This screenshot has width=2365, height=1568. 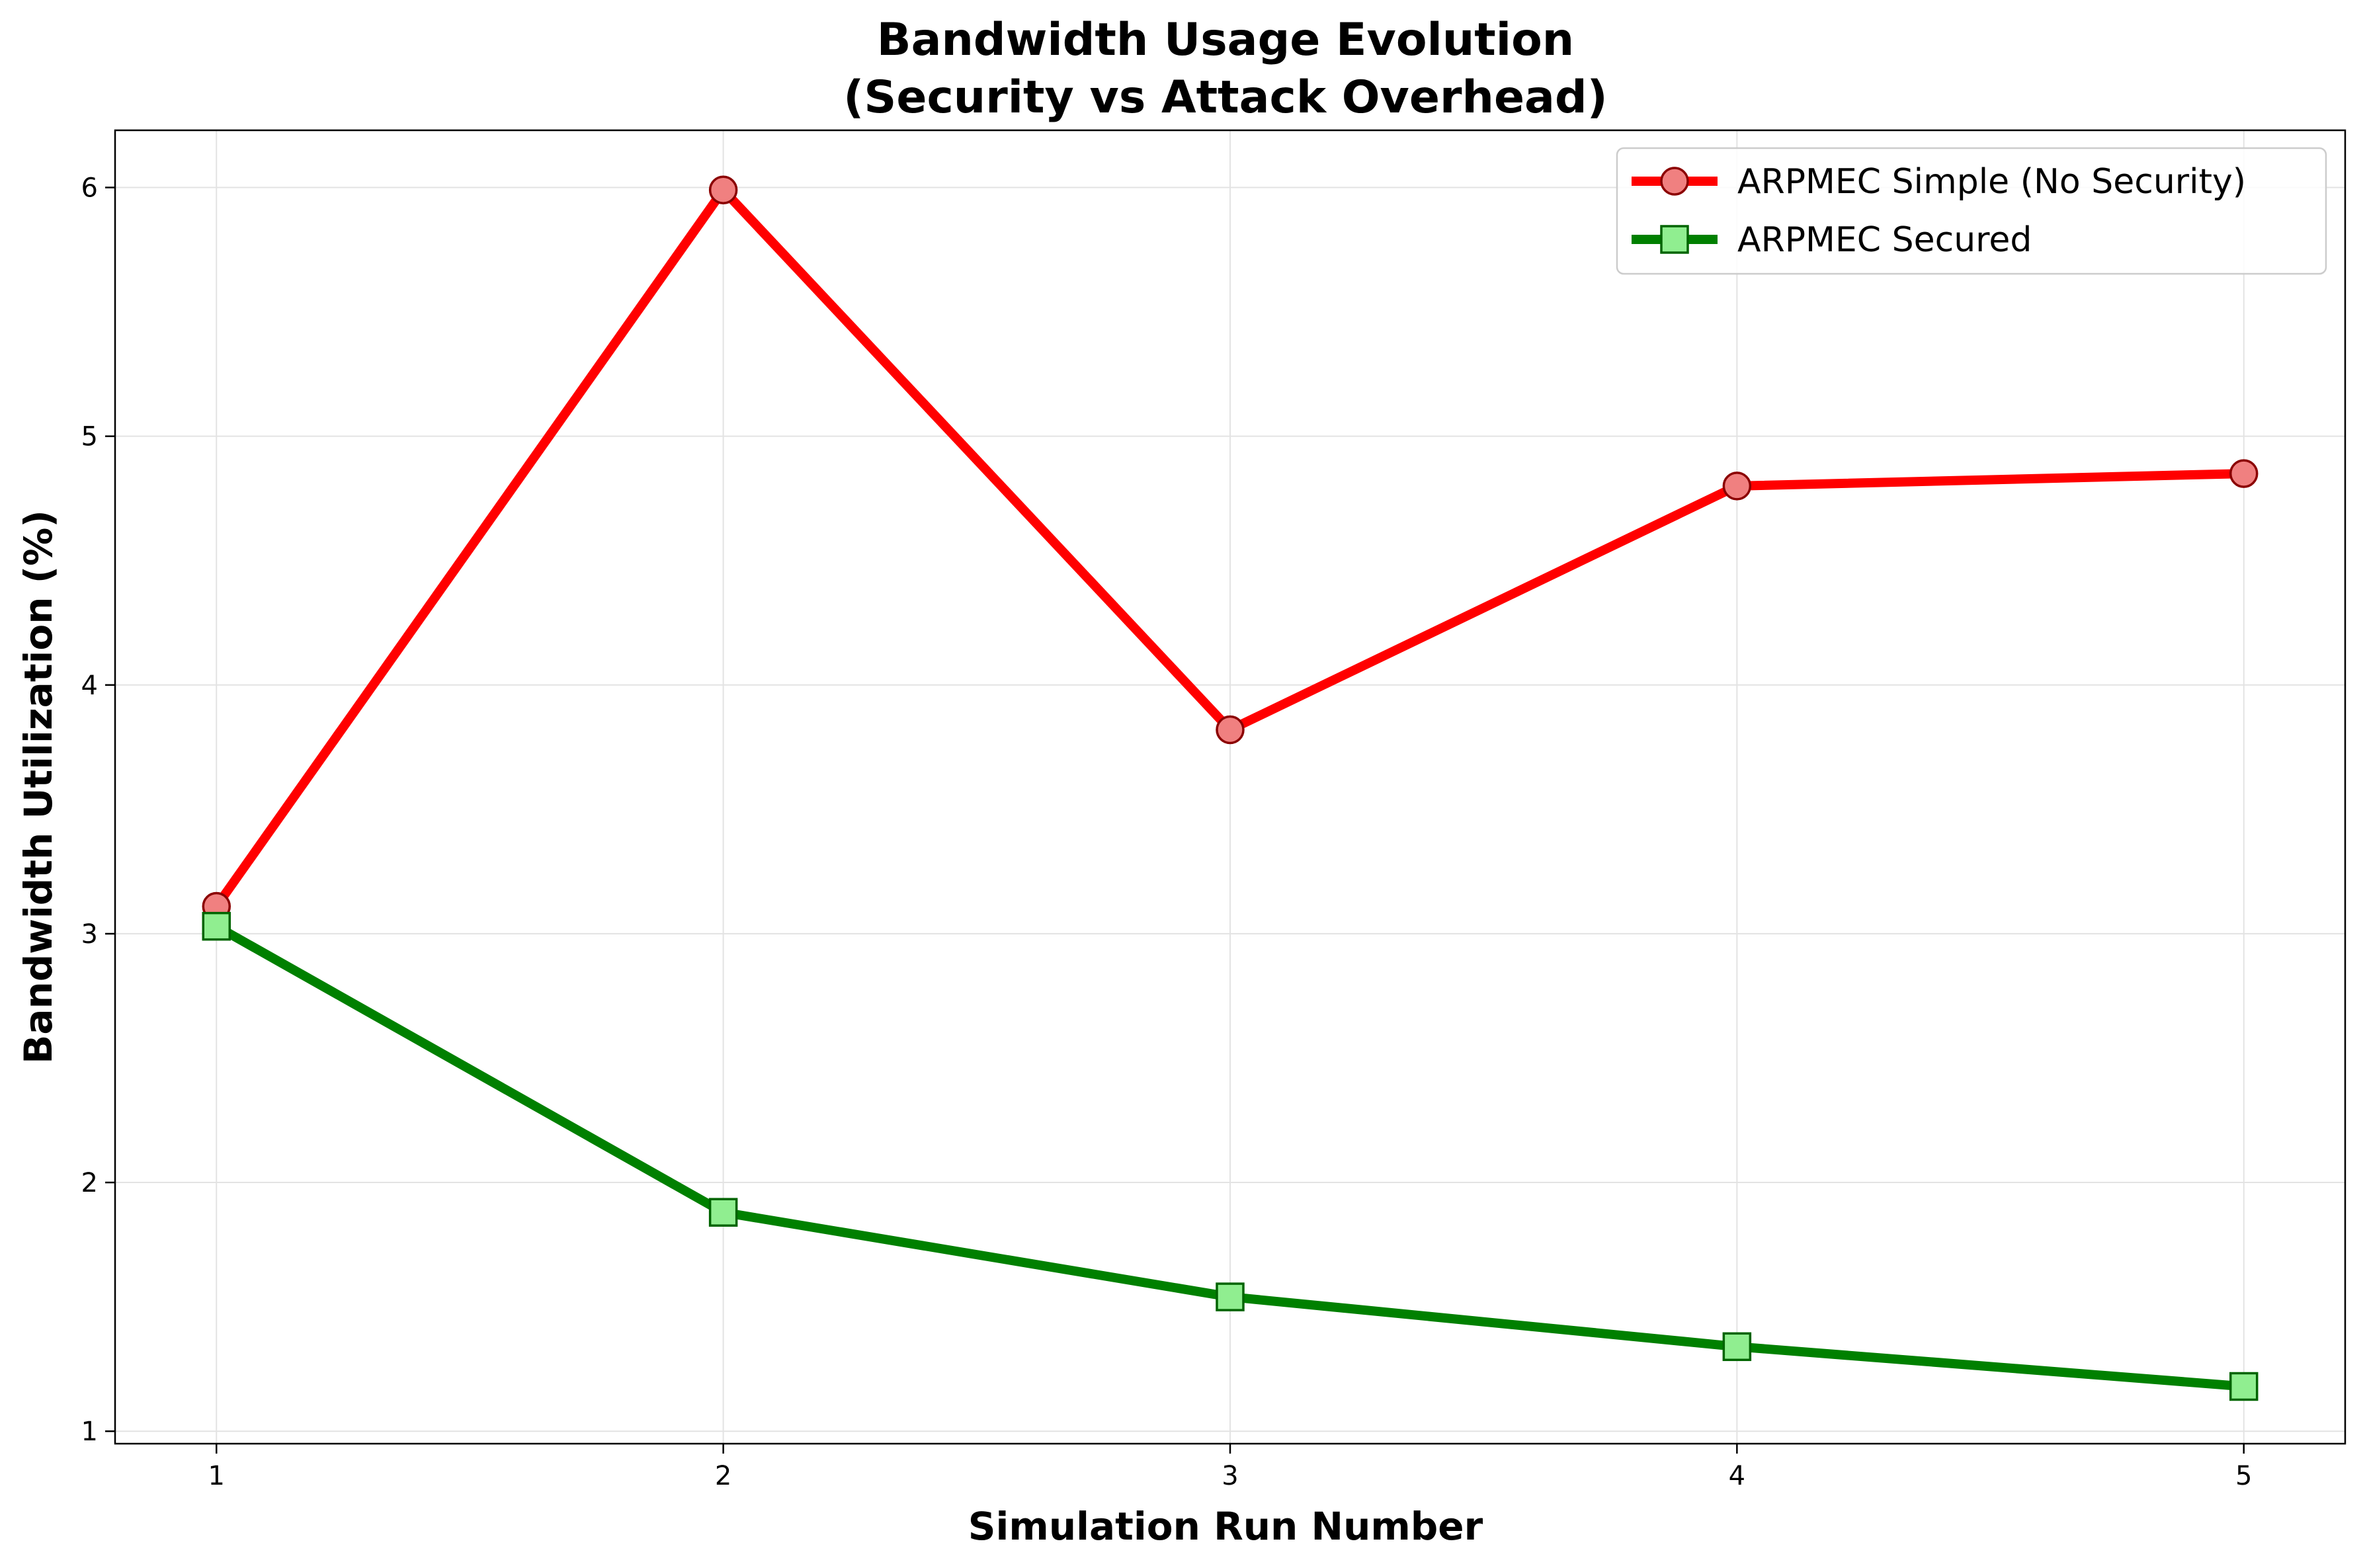 What do you see at coordinates (1991, 182) in the screenshot?
I see `legend-label-0: ARPMEC Simple (No Security)` at bounding box center [1991, 182].